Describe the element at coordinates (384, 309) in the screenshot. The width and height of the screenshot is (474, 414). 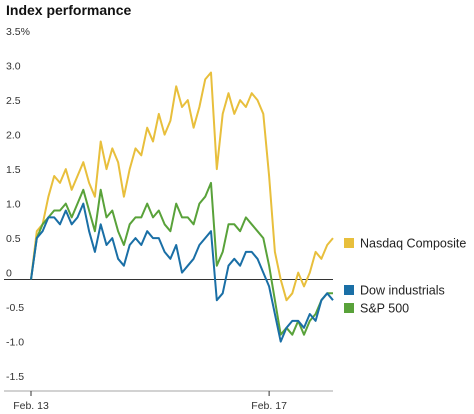
I see `legend-label-sp500: S&P 500` at that location.